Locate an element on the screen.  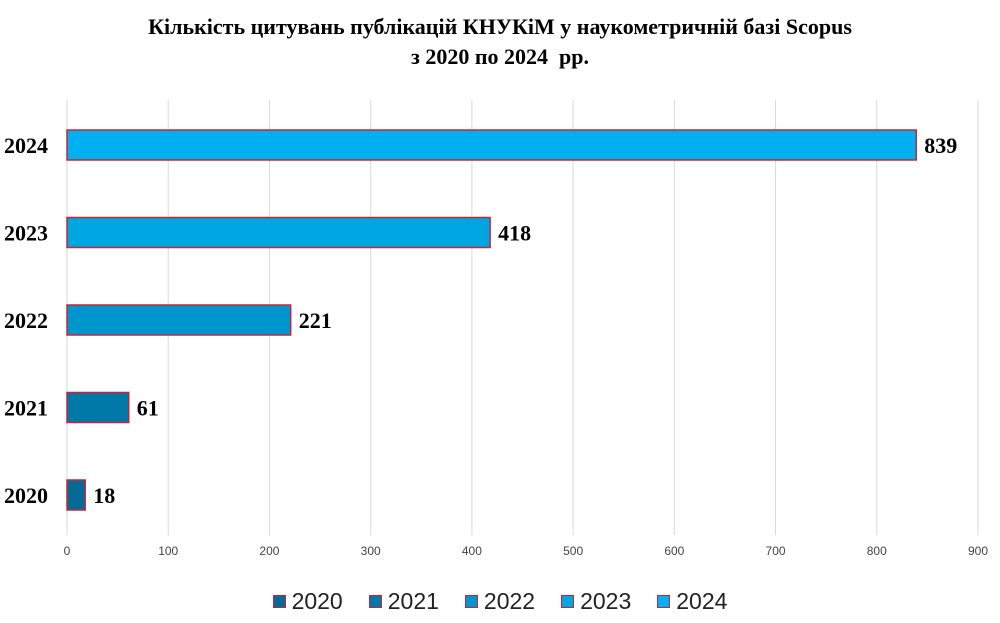
x-tick-label: 100 is located at coordinates (168, 551).